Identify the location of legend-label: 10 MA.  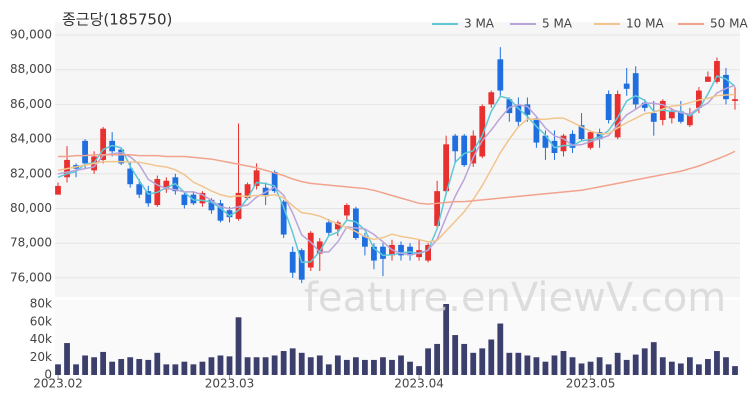
(645, 24).